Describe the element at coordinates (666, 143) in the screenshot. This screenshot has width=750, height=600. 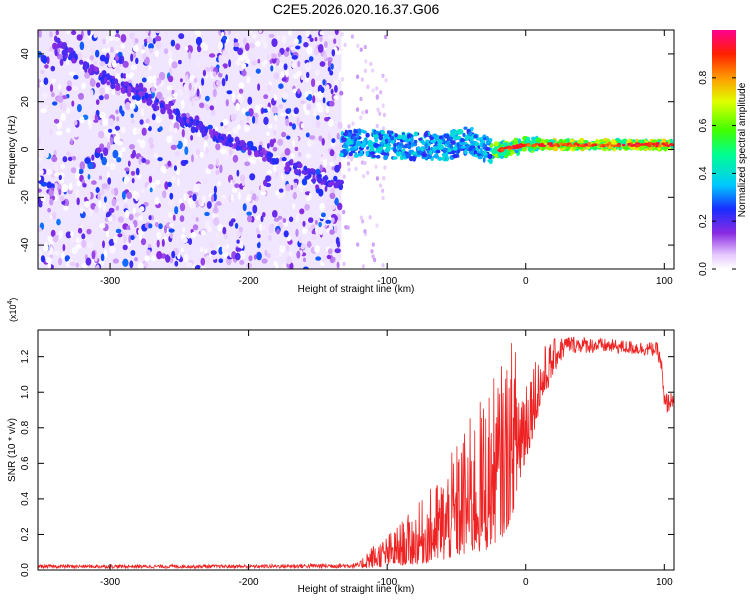
I see `signal-peak` at that location.